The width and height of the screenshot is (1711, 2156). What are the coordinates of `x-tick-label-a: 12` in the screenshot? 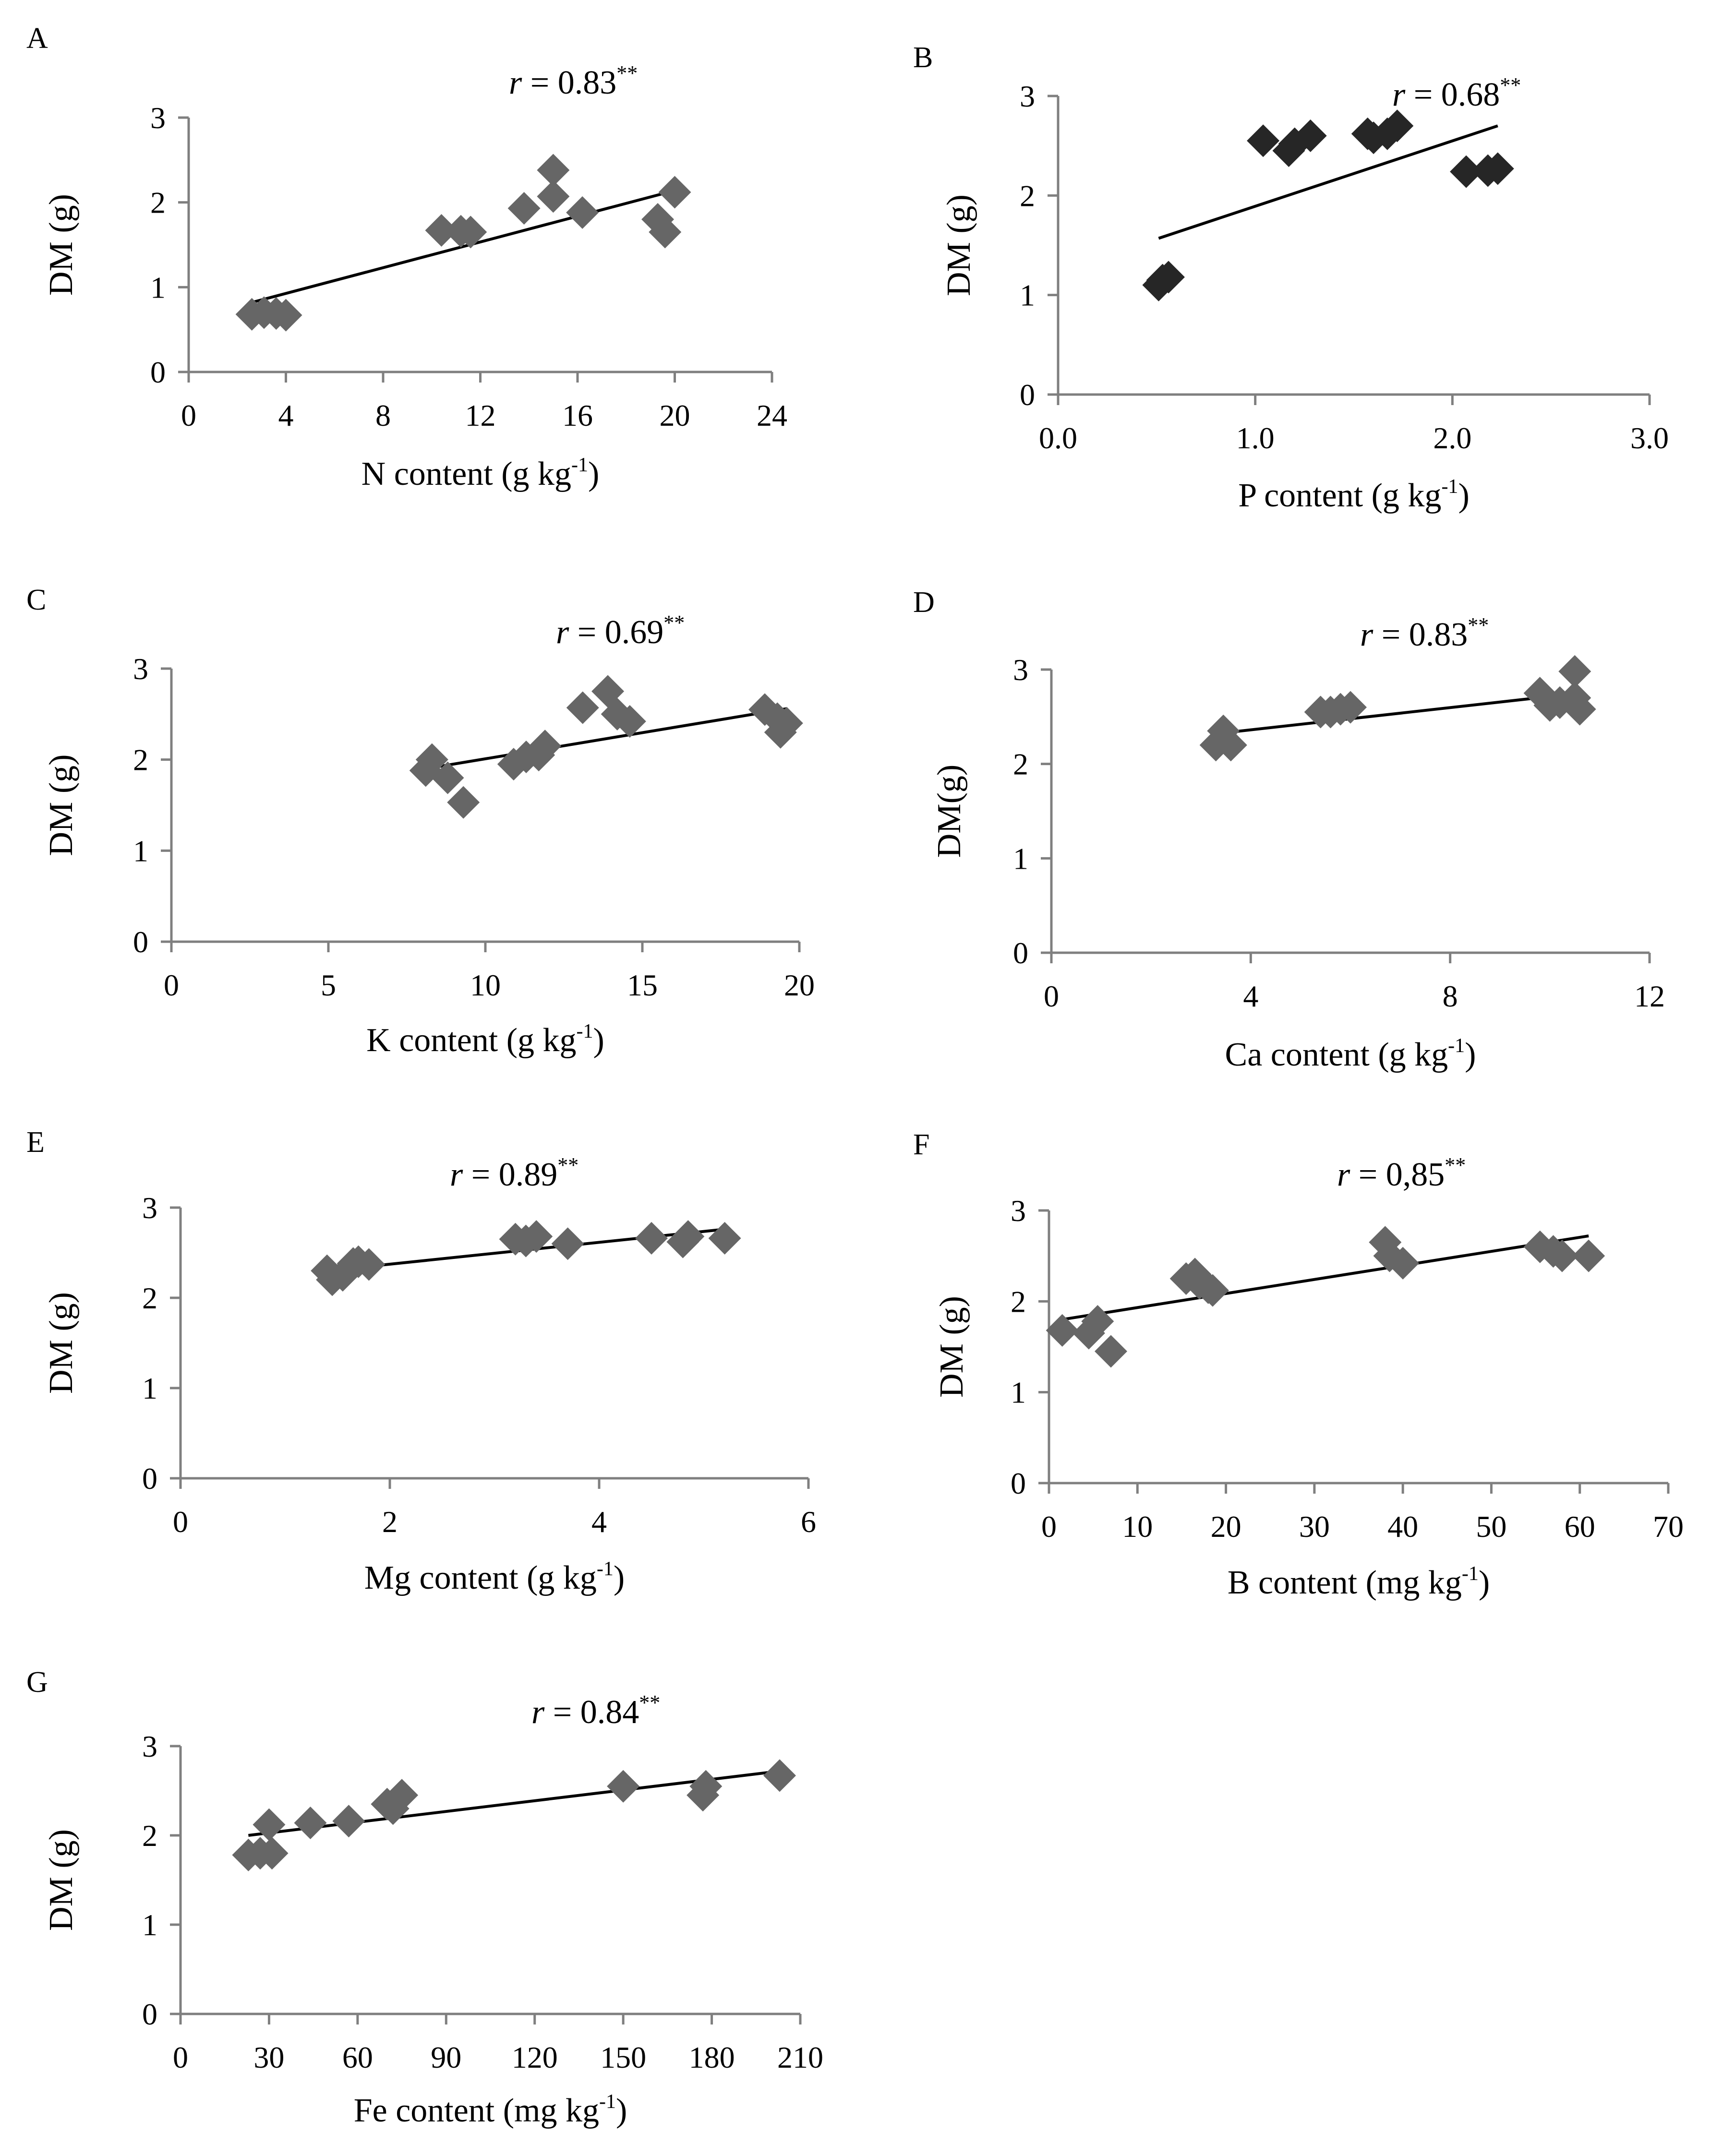 It's located at (480, 415).